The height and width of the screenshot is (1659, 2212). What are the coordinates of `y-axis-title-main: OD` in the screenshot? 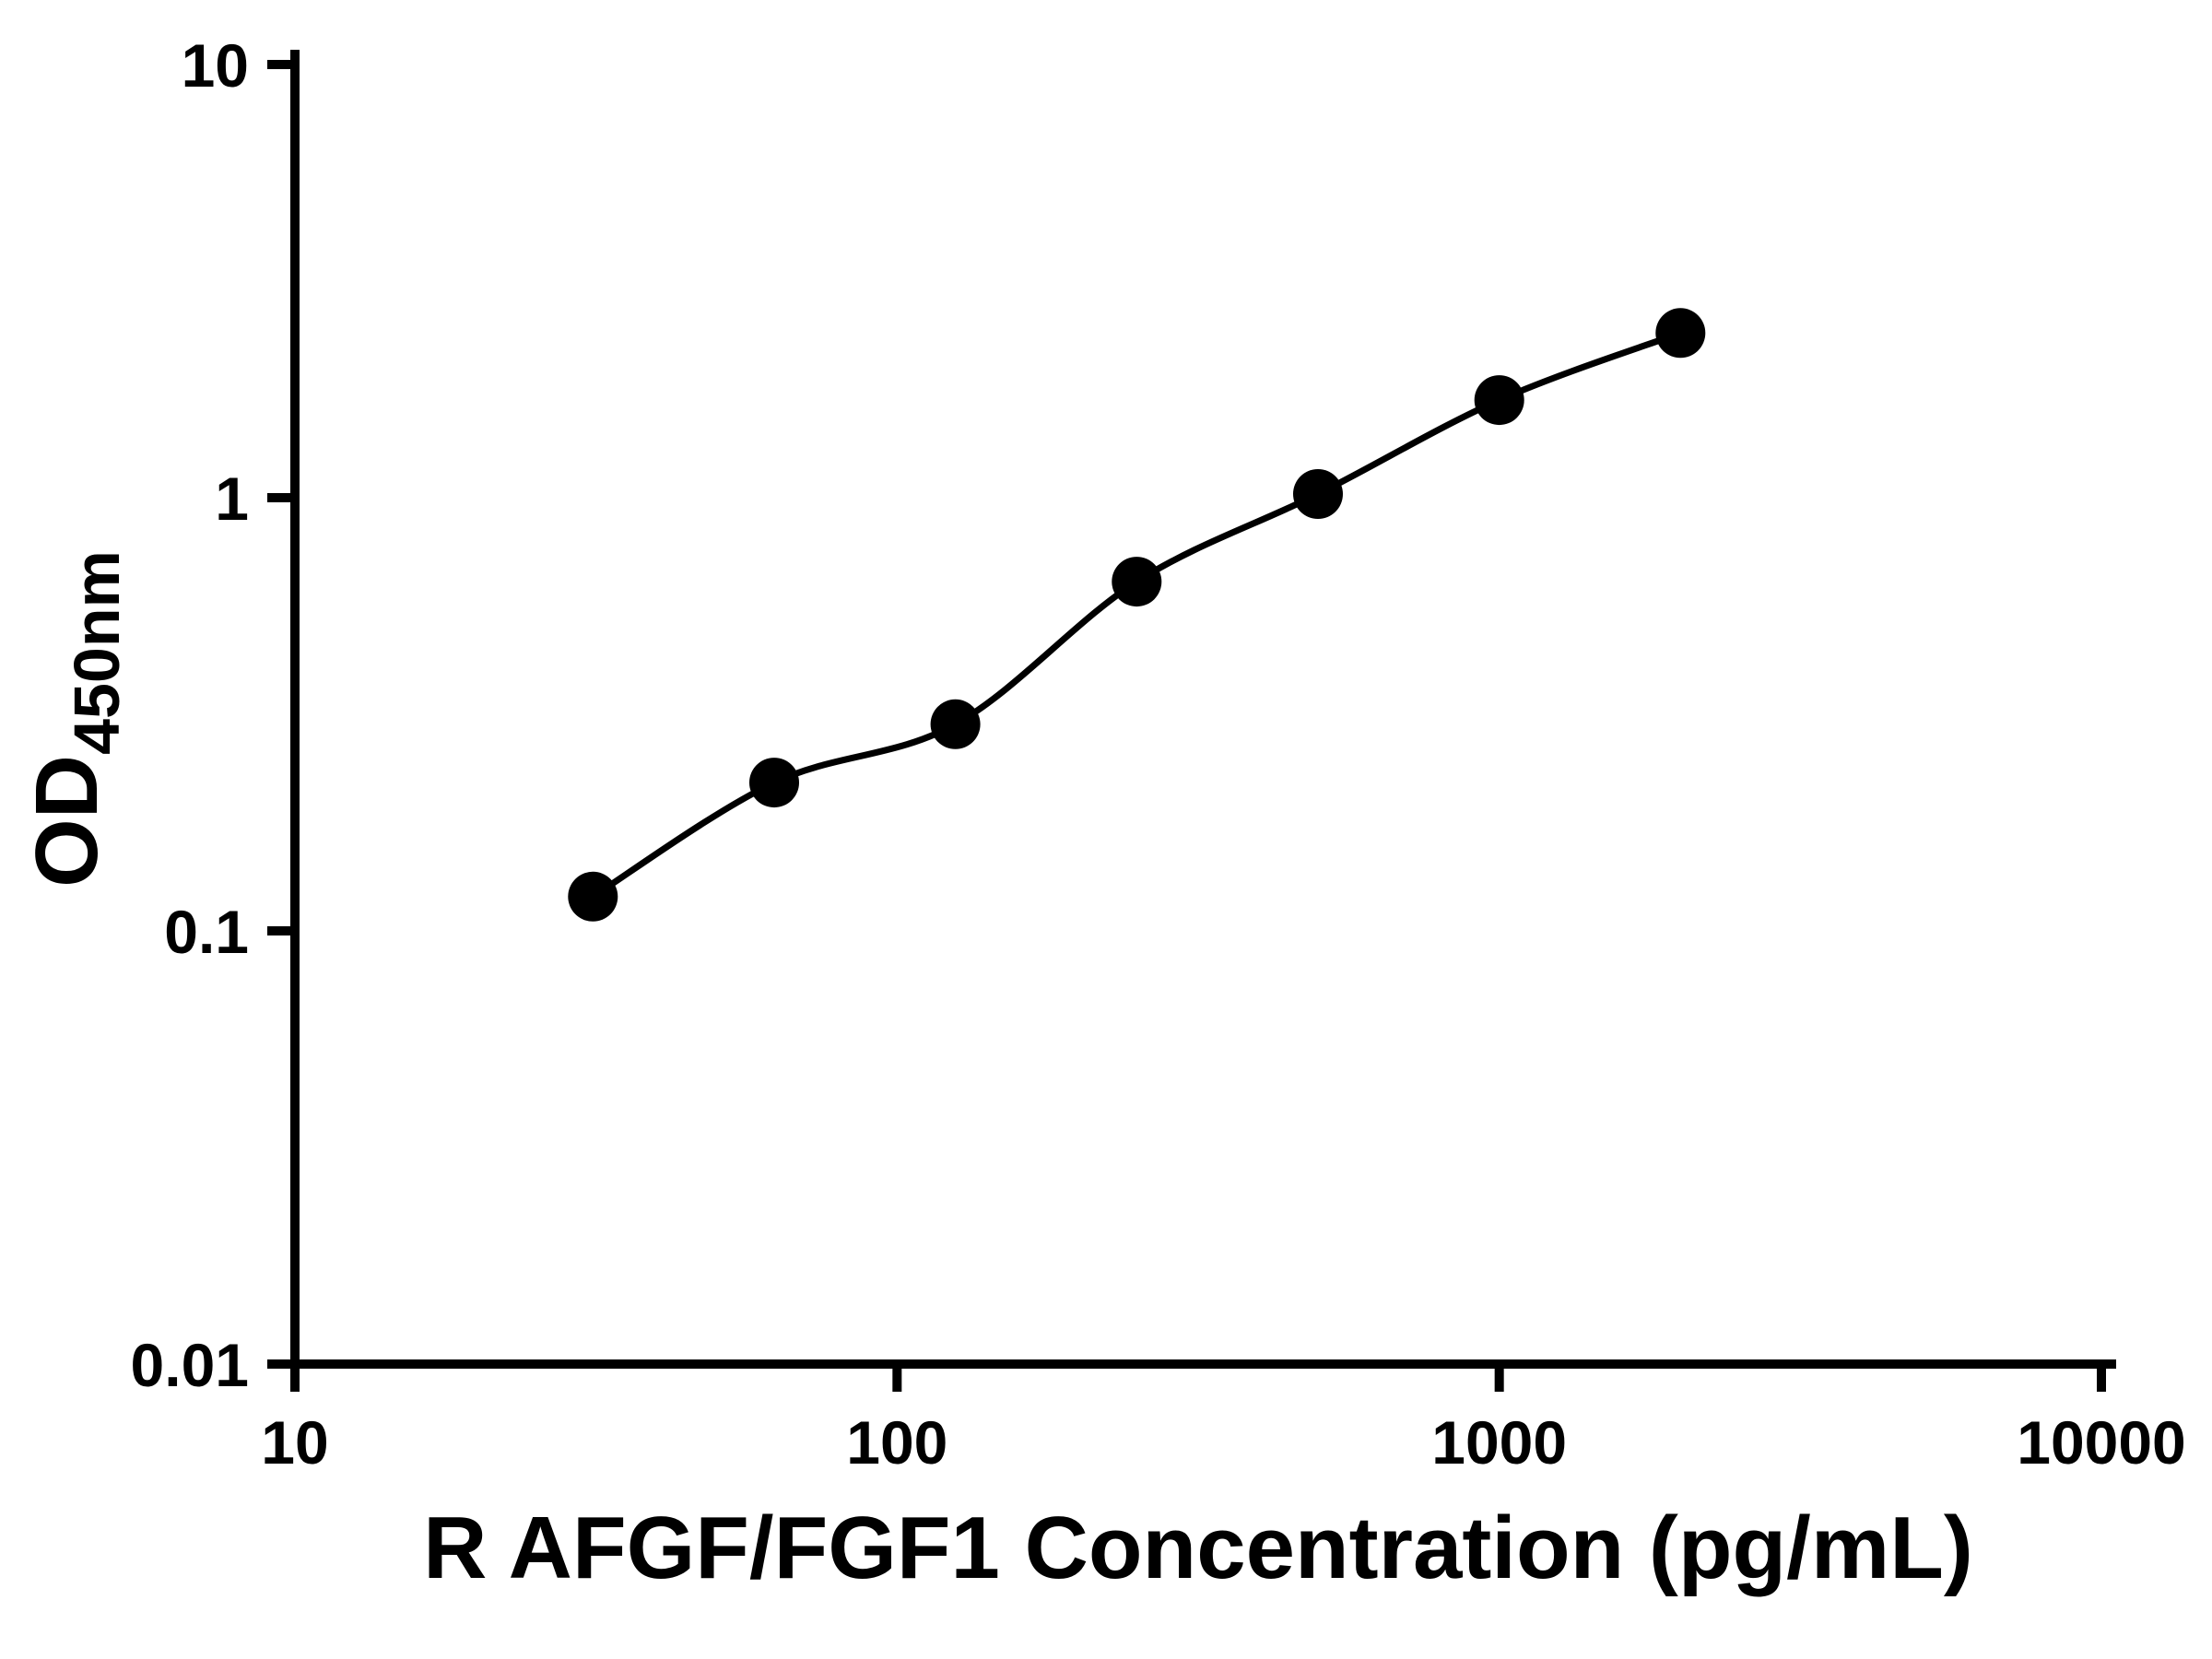 It's located at (67, 821).